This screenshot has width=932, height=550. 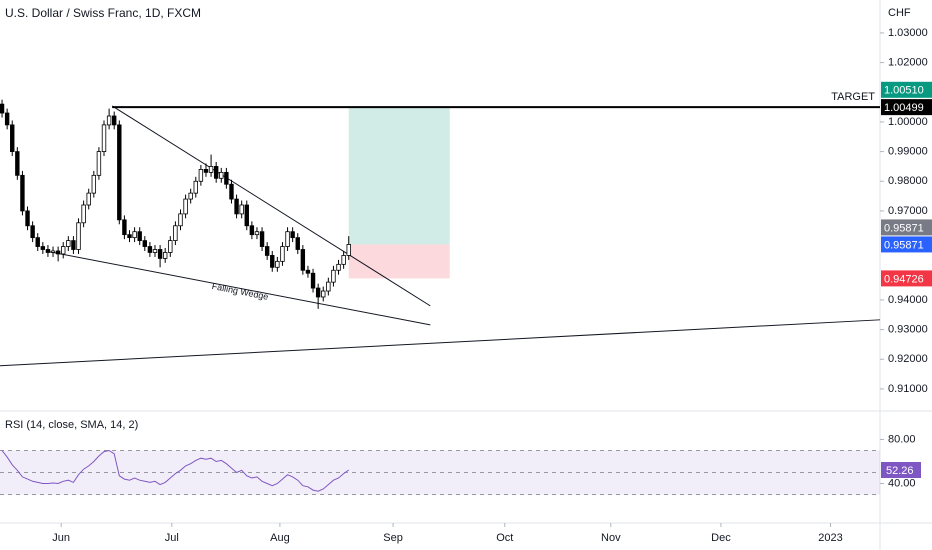 I want to click on y-tick-label: 0.93000, so click(x=908, y=330).